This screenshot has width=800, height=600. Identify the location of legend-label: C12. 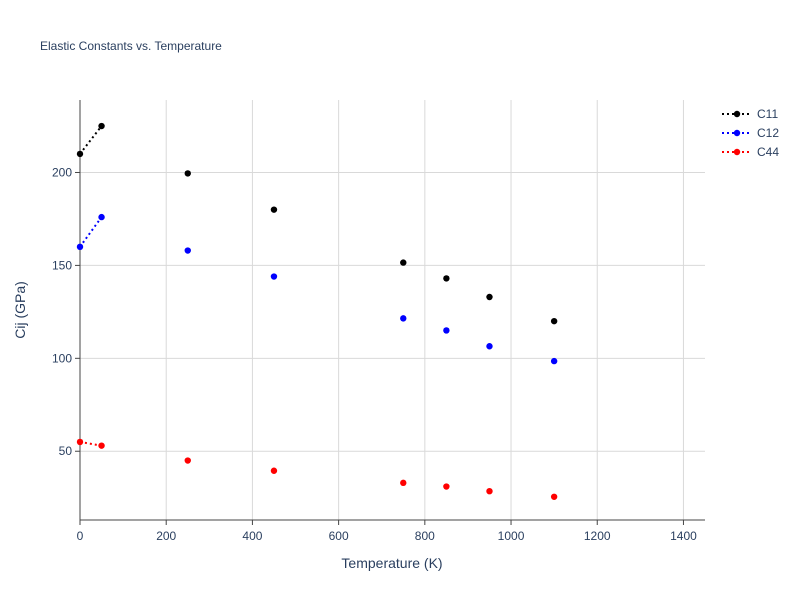
(768, 133).